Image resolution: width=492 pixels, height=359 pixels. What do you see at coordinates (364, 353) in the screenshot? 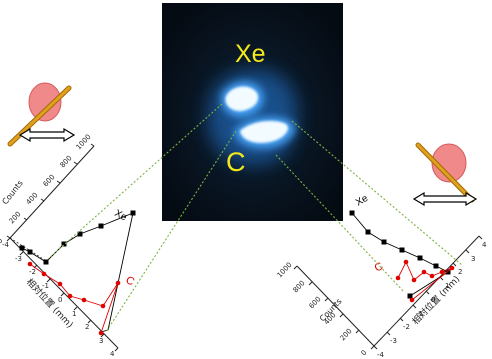
I see `right-count-tick-0: 0` at bounding box center [364, 353].